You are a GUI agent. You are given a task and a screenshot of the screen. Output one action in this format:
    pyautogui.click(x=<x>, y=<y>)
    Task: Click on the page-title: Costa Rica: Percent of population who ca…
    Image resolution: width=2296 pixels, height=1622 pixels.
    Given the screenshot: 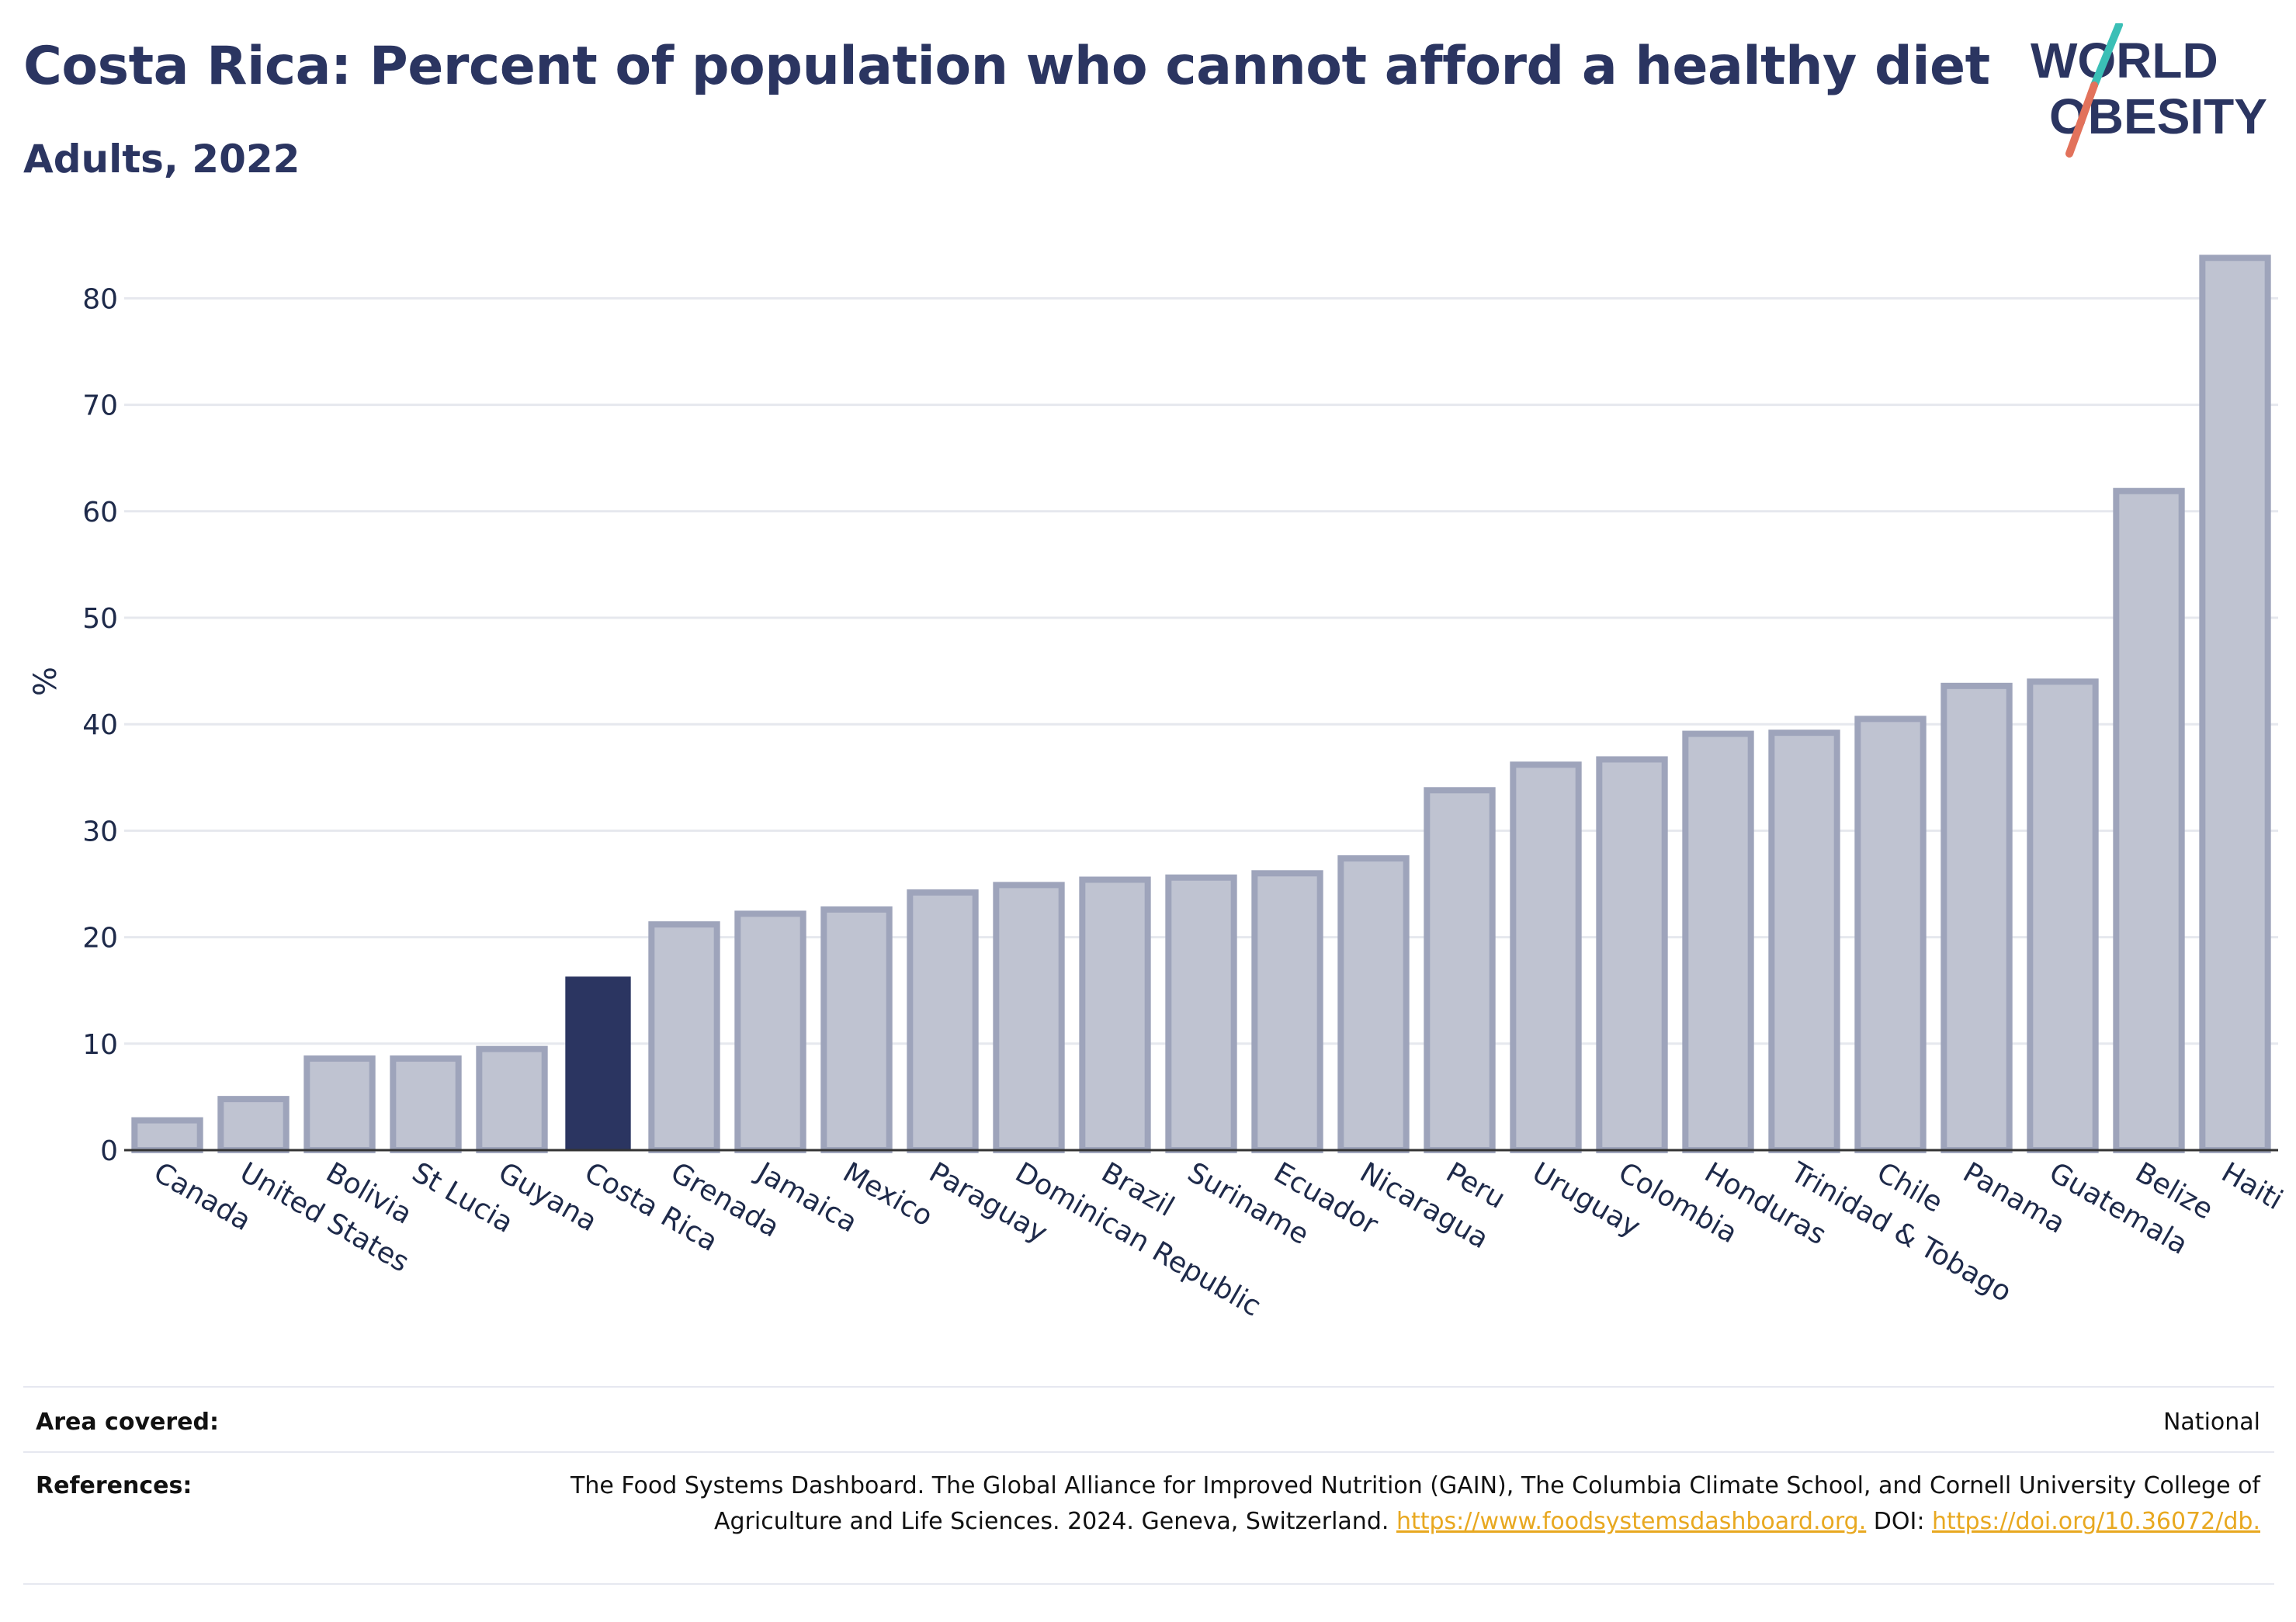 What is the action you would take?
    pyautogui.click(x=1006, y=66)
    